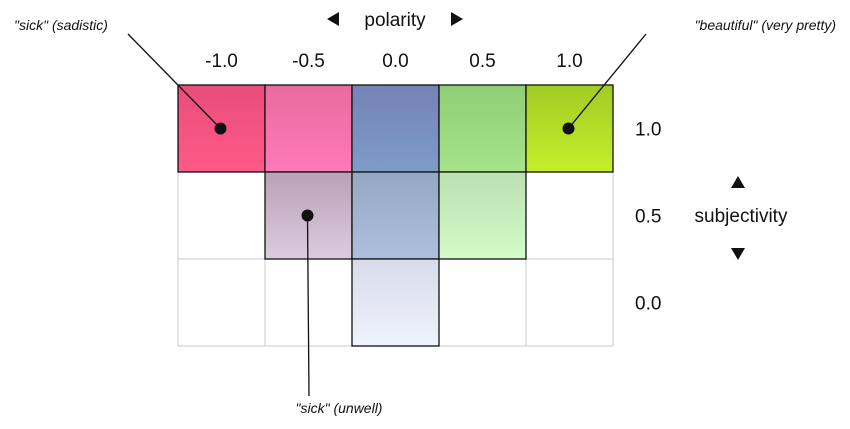 The width and height of the screenshot is (850, 429). What do you see at coordinates (395, 61) in the screenshot?
I see `polarity-tick-label: 0.0` at bounding box center [395, 61].